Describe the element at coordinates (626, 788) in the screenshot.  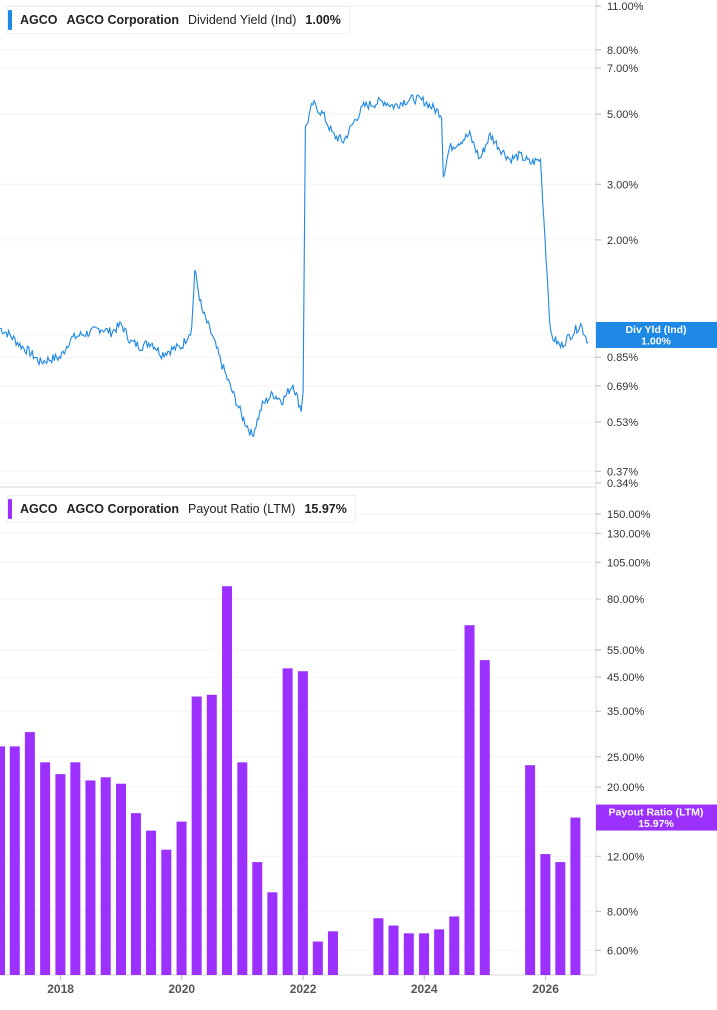
I see `payout-tick-label: 20.00%` at that location.